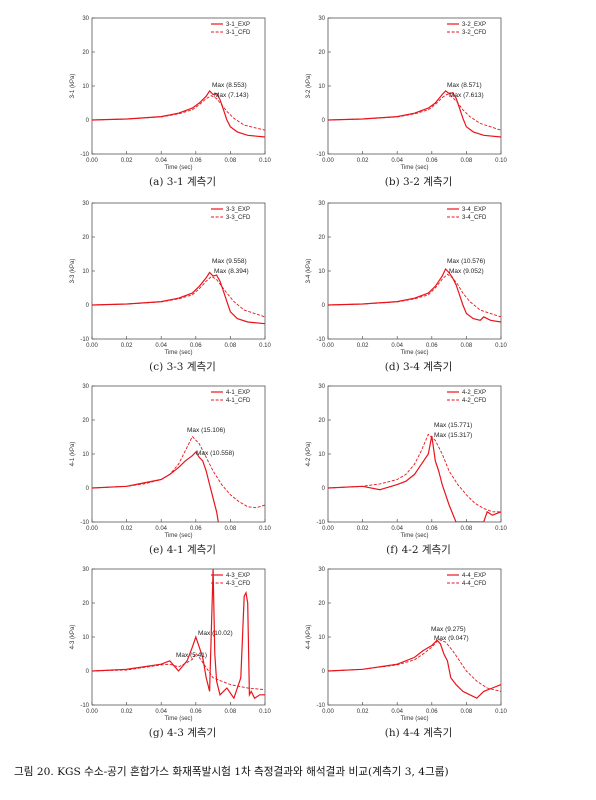 The width and height of the screenshot is (596, 800). I want to click on legend-entry: 3-4_EXP, so click(474, 210).